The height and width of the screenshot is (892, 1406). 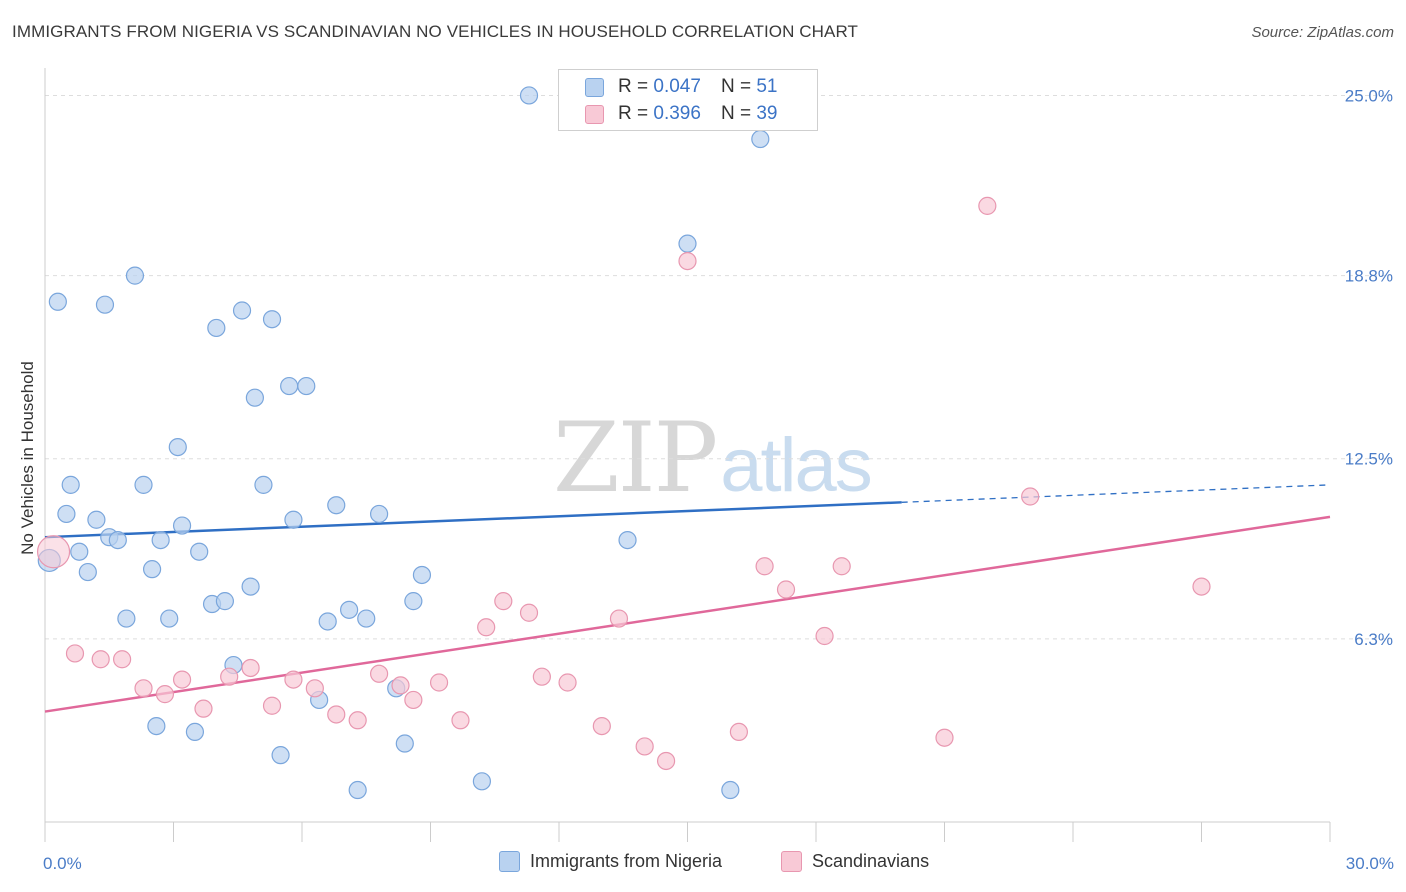 What do you see at coordinates (635, 458) in the screenshot?
I see `watermark-zip: ZIP` at bounding box center [635, 458].